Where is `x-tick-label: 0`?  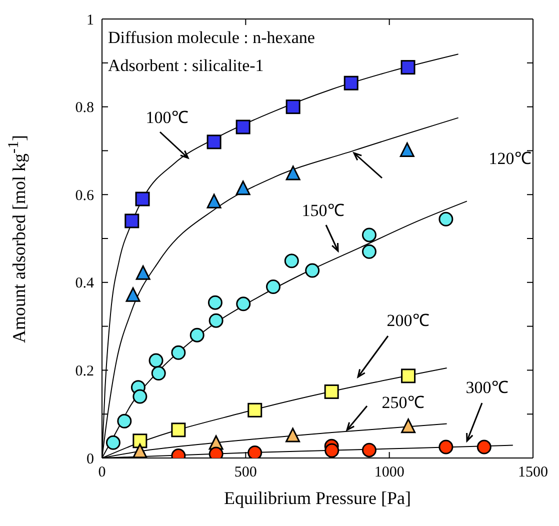 x-tick-label: 0 is located at coordinates (102, 472).